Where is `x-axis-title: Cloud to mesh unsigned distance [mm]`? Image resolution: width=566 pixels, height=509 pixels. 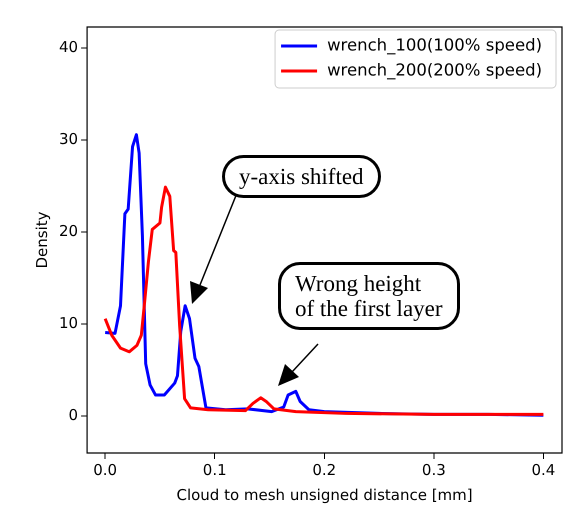
x-axis-title: Cloud to mesh unsigned distance [mm] is located at coordinates (324, 495).